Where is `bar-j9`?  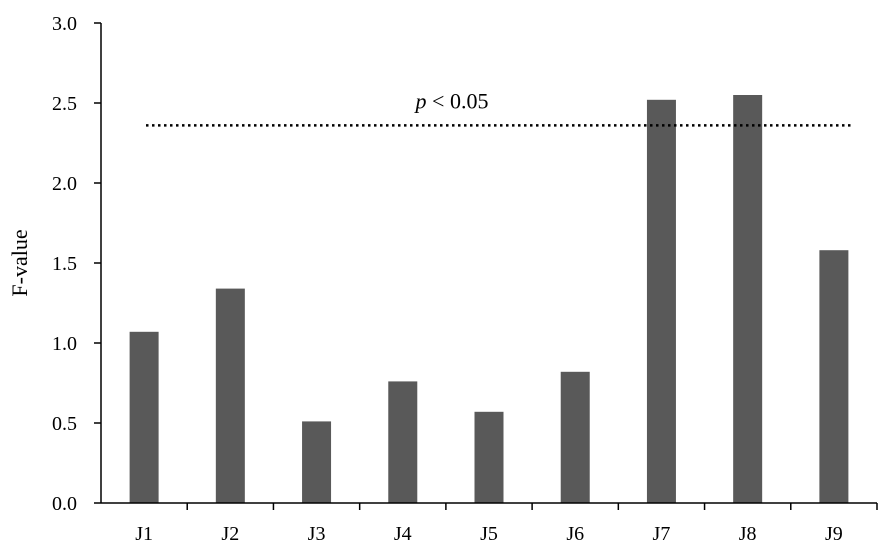
bar-j9 is located at coordinates (834, 376).